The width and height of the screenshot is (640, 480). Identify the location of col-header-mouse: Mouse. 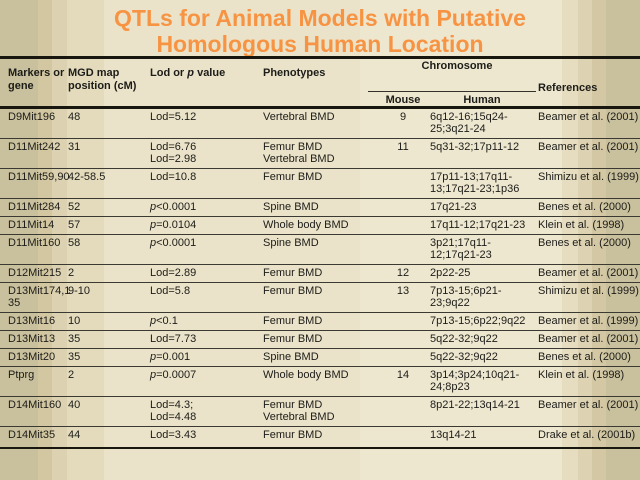
(403, 100).